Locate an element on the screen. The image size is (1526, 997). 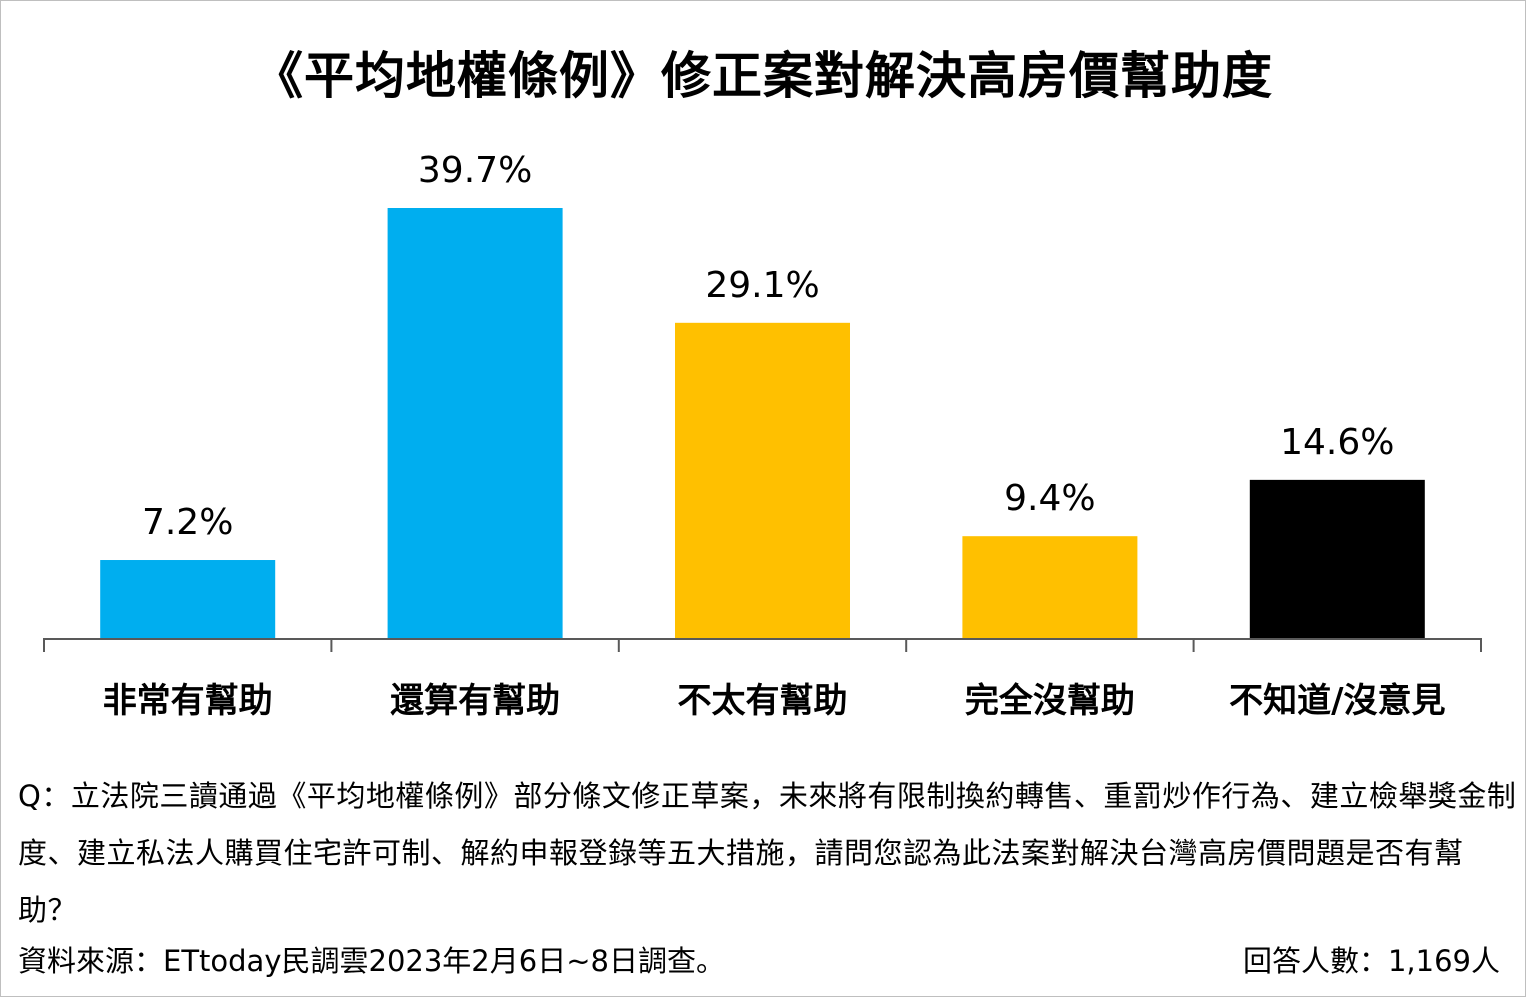
category-label: 完全沒幫助 is located at coordinates (1050, 701).